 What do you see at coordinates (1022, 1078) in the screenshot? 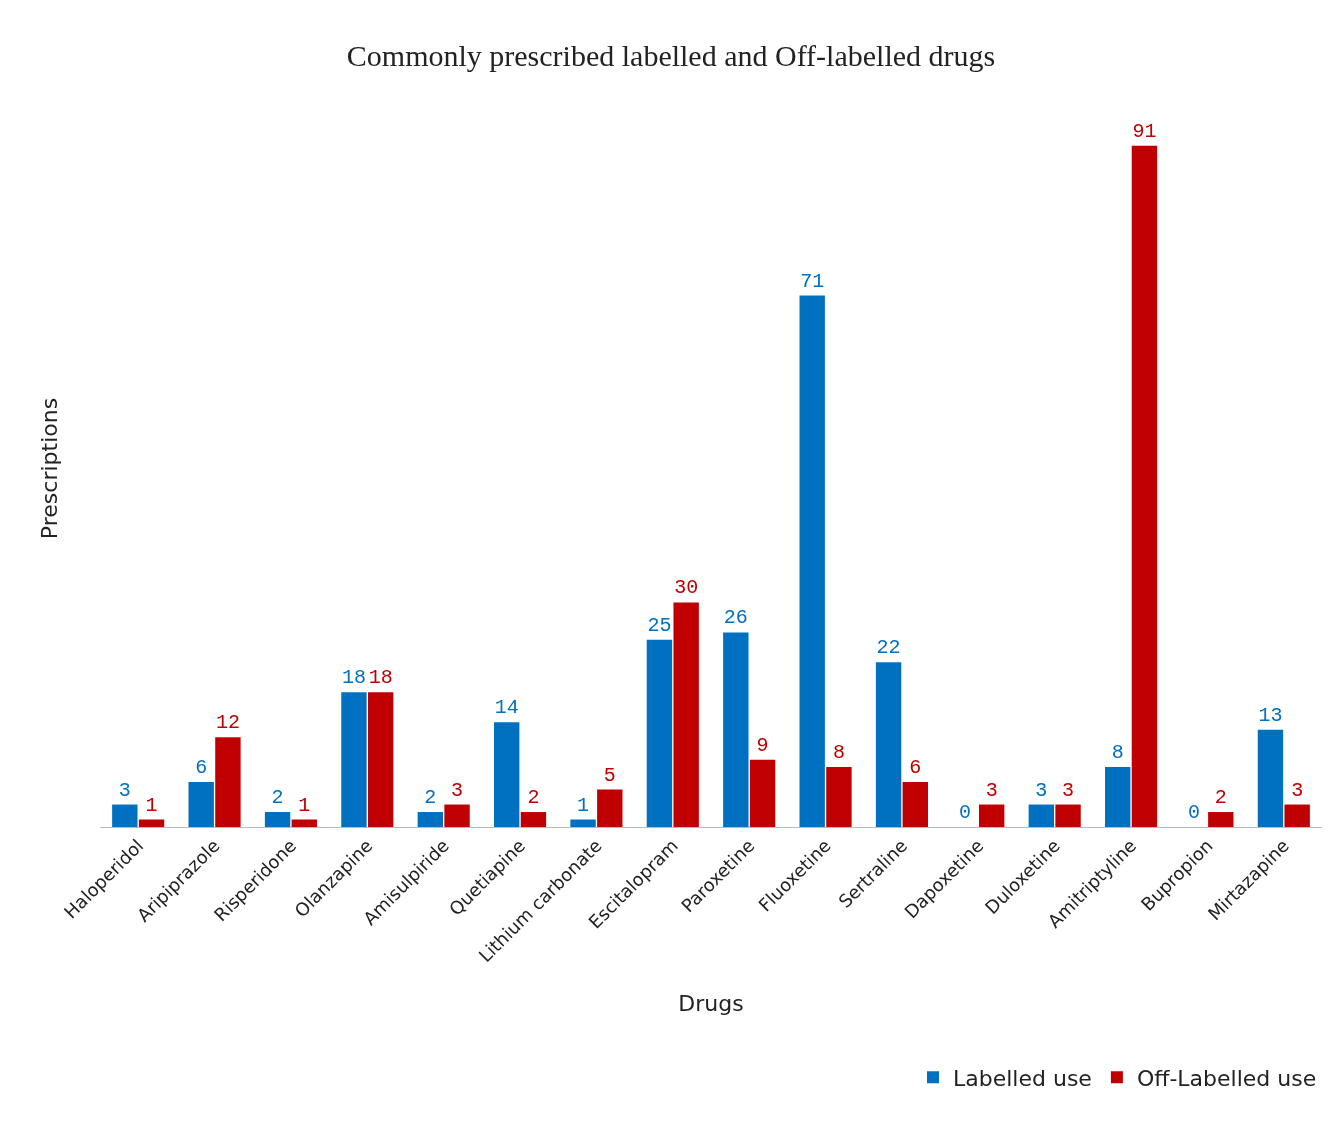
I see `legend-label: Labelled use` at bounding box center [1022, 1078].